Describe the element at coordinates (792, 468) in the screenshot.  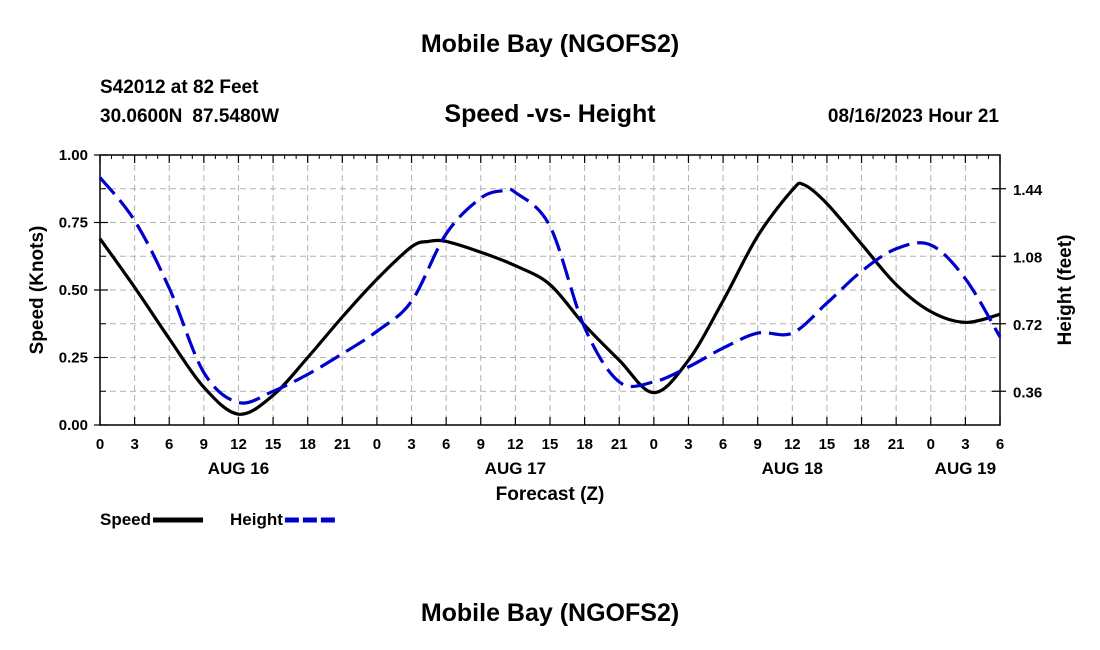
I see `day-label: AUG 18` at that location.